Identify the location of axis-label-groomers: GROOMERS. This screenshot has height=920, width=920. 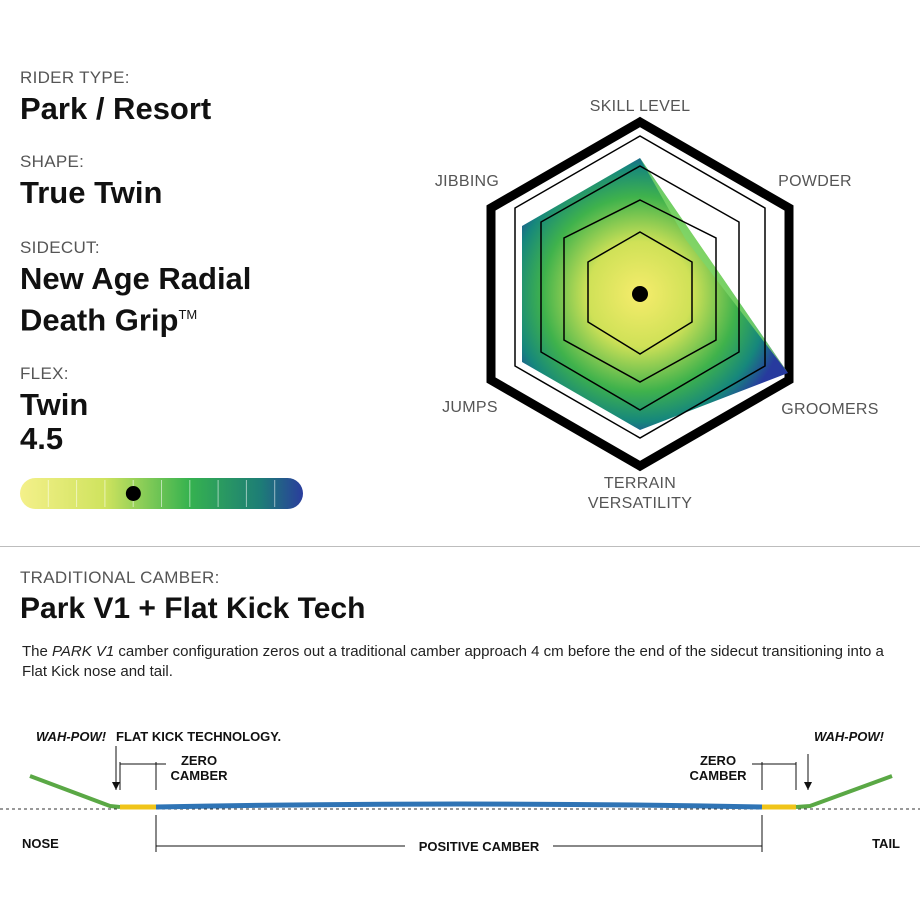
(830, 409).